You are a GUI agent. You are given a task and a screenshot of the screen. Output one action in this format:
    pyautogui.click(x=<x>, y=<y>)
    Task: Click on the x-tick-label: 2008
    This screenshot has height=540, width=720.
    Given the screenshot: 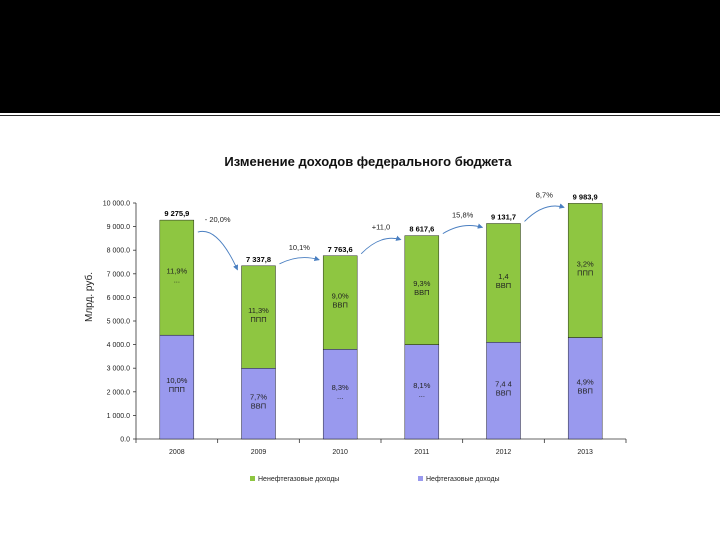 What is the action you would take?
    pyautogui.click(x=177, y=452)
    